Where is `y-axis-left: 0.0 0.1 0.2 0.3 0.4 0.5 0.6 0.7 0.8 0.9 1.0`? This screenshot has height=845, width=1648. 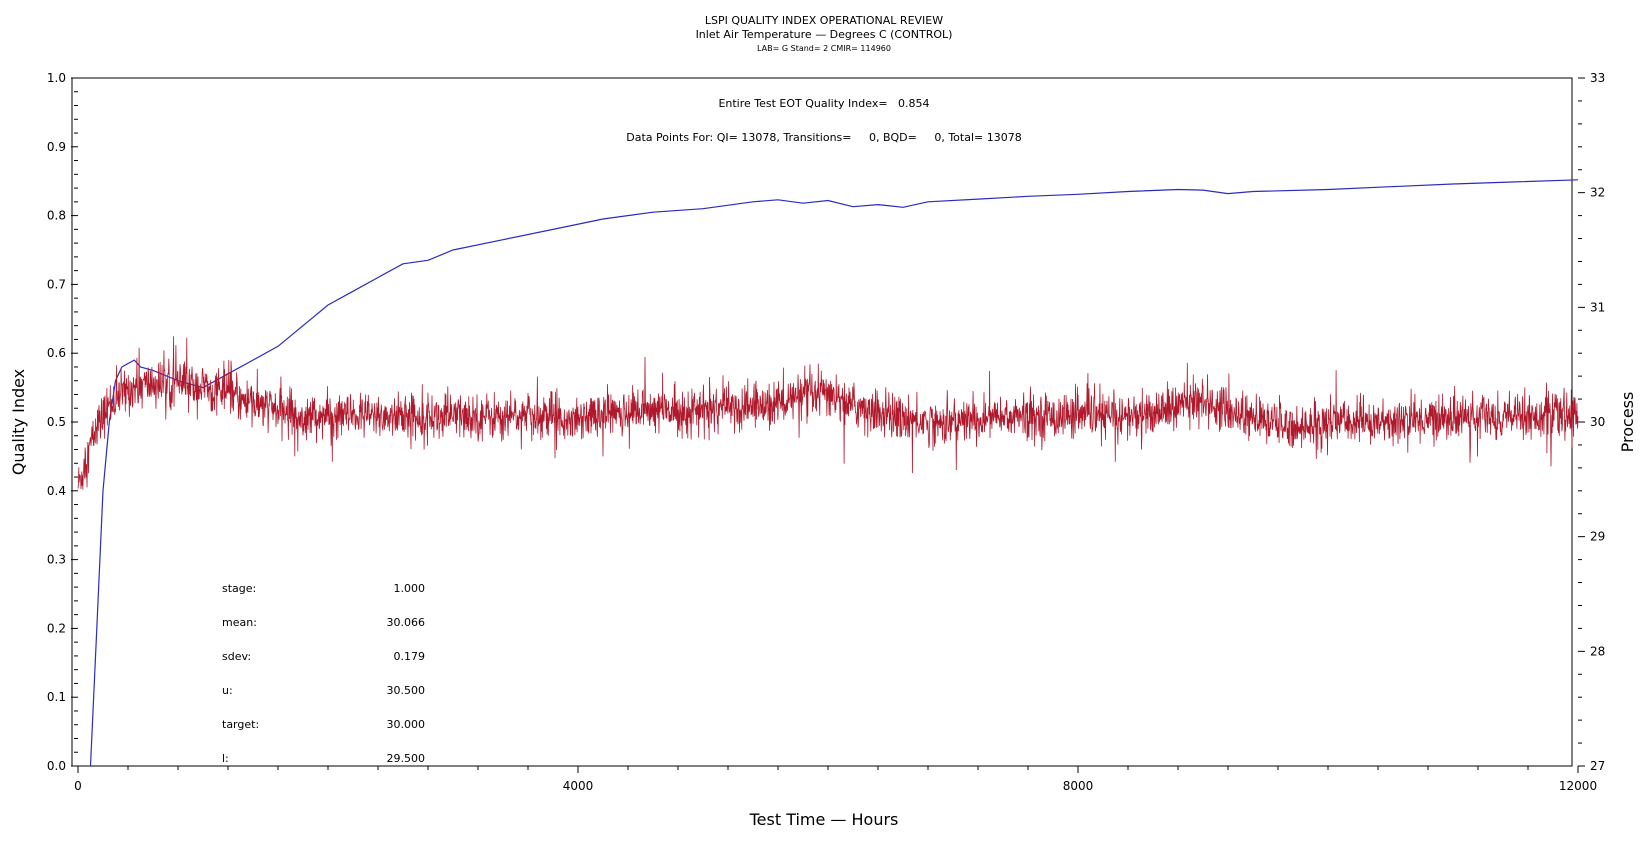 y-axis-left: 0.0 0.1 0.2 0.3 0.4 0.5 0.6 0.7 0.8 0.9 1.0 is located at coordinates (62, 422).